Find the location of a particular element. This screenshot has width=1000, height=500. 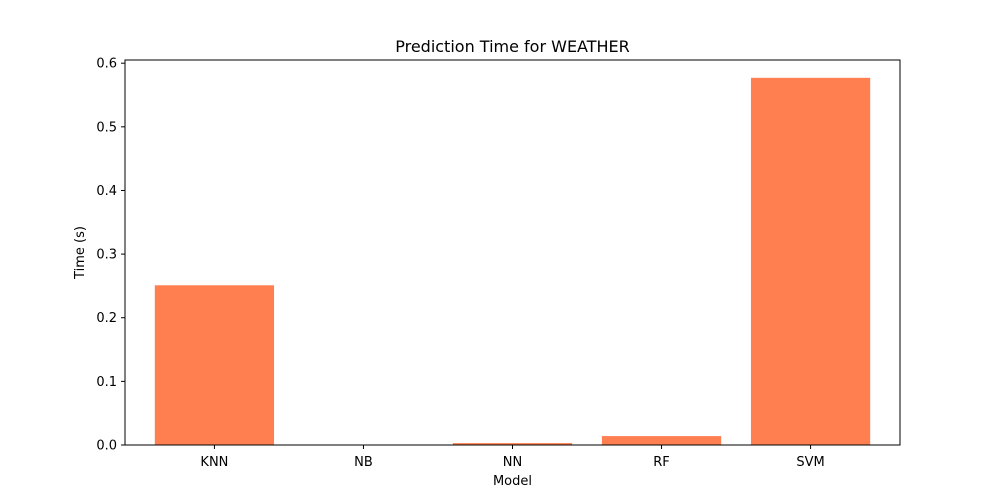

bar-nn is located at coordinates (512, 444).